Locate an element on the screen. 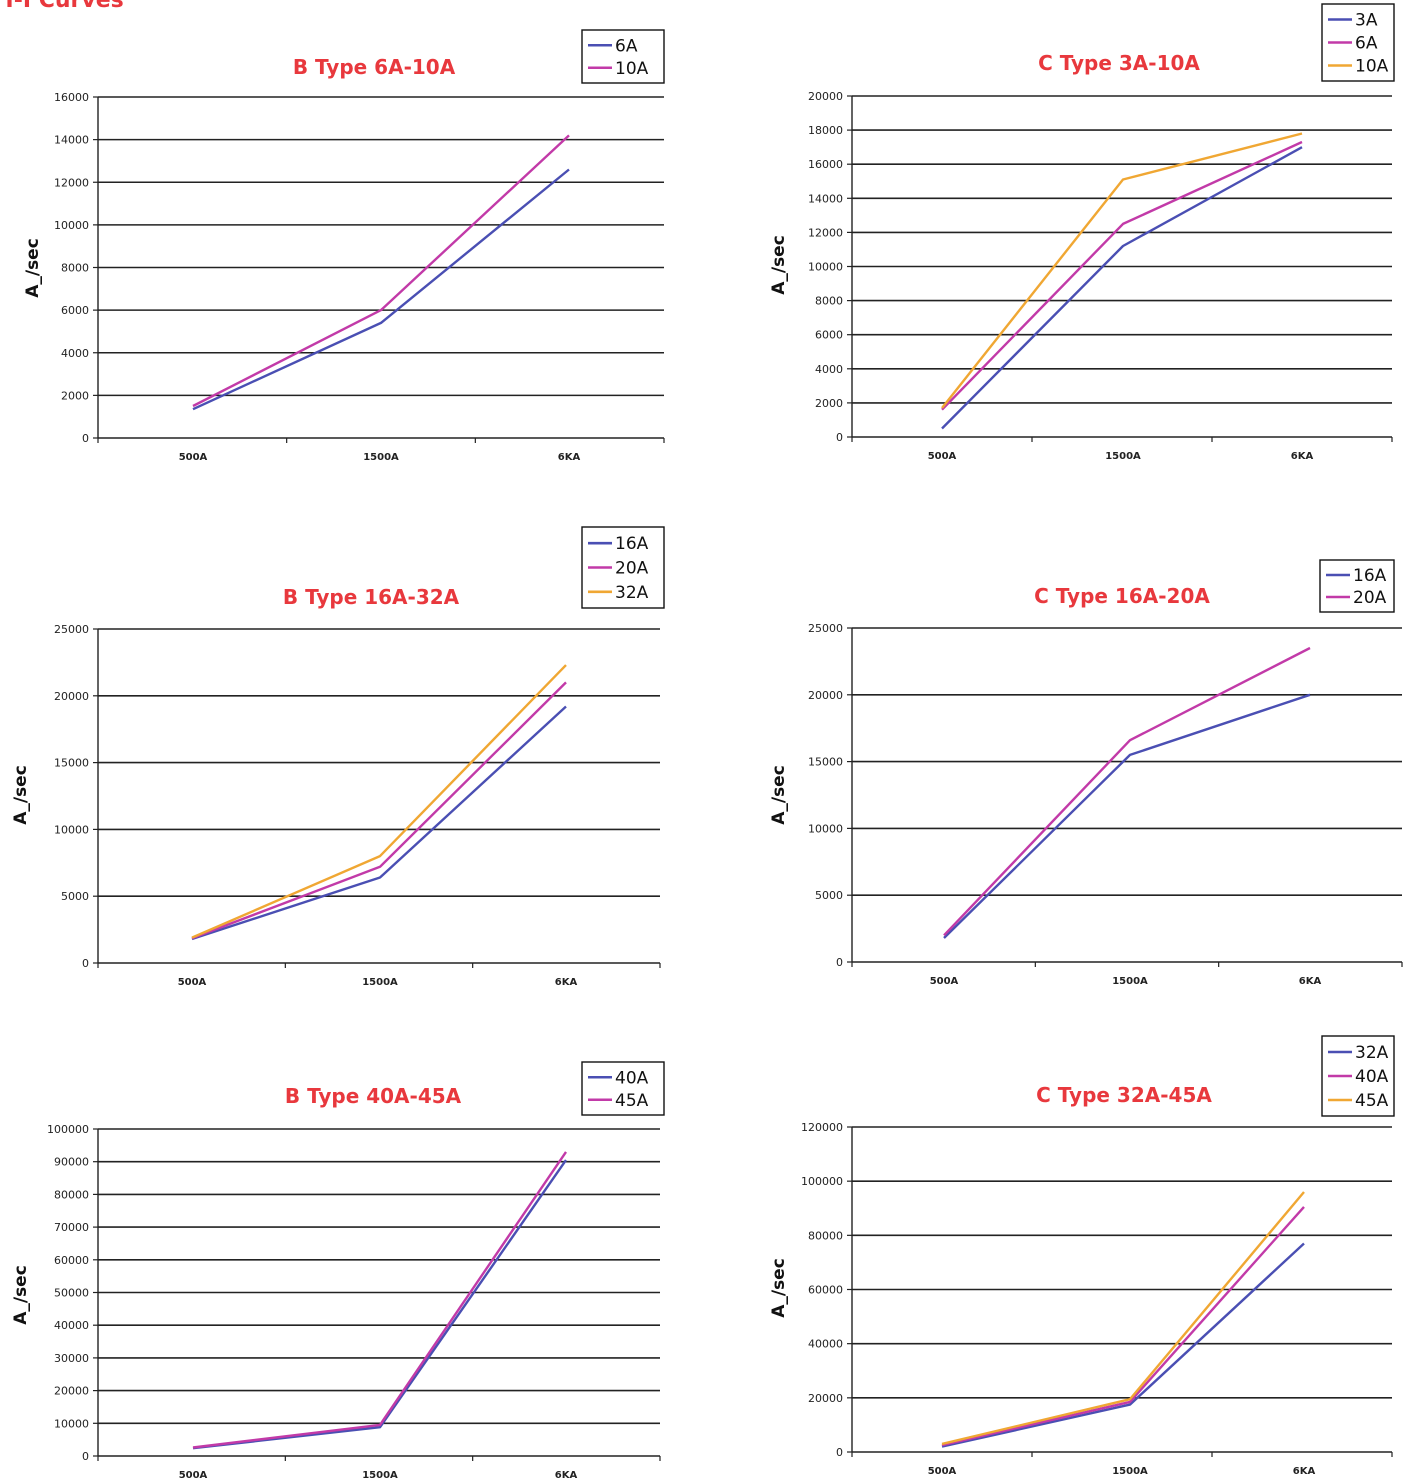 Image resolution: width=1410 pixels, height=1482 pixels. y-tick-label: 50000 is located at coordinates (71, 1293).